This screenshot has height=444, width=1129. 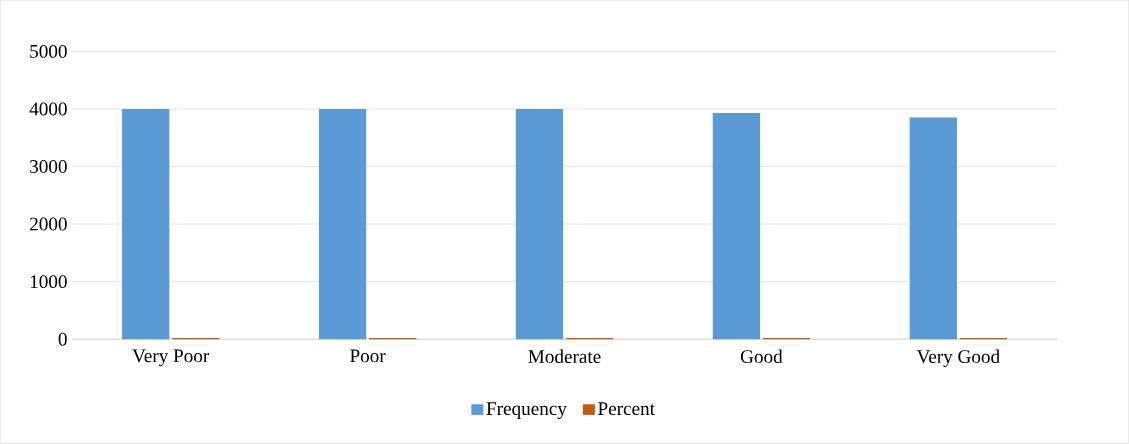 What do you see at coordinates (48, 167) in the screenshot?
I see `y-tick-label: 3000` at bounding box center [48, 167].